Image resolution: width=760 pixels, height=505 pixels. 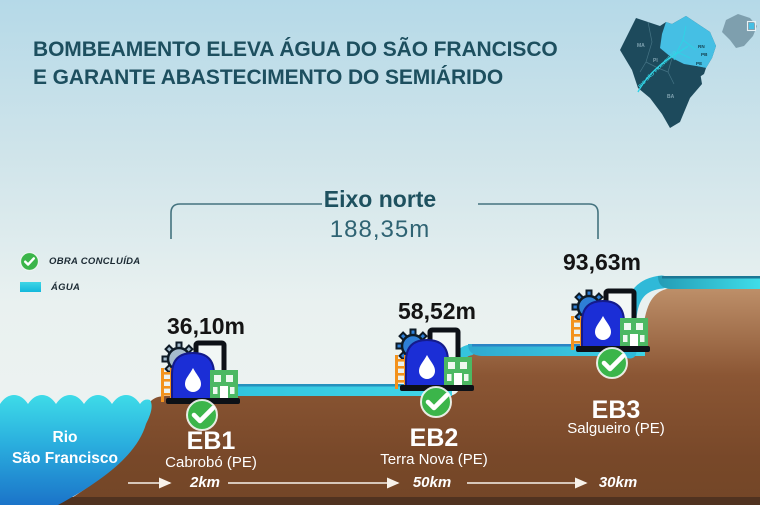 What do you see at coordinates (268, 77) in the screenshot?
I see `title-line2: E GARANTE ABASTECIMENTO DO SEMIÁRIDO` at bounding box center [268, 77].